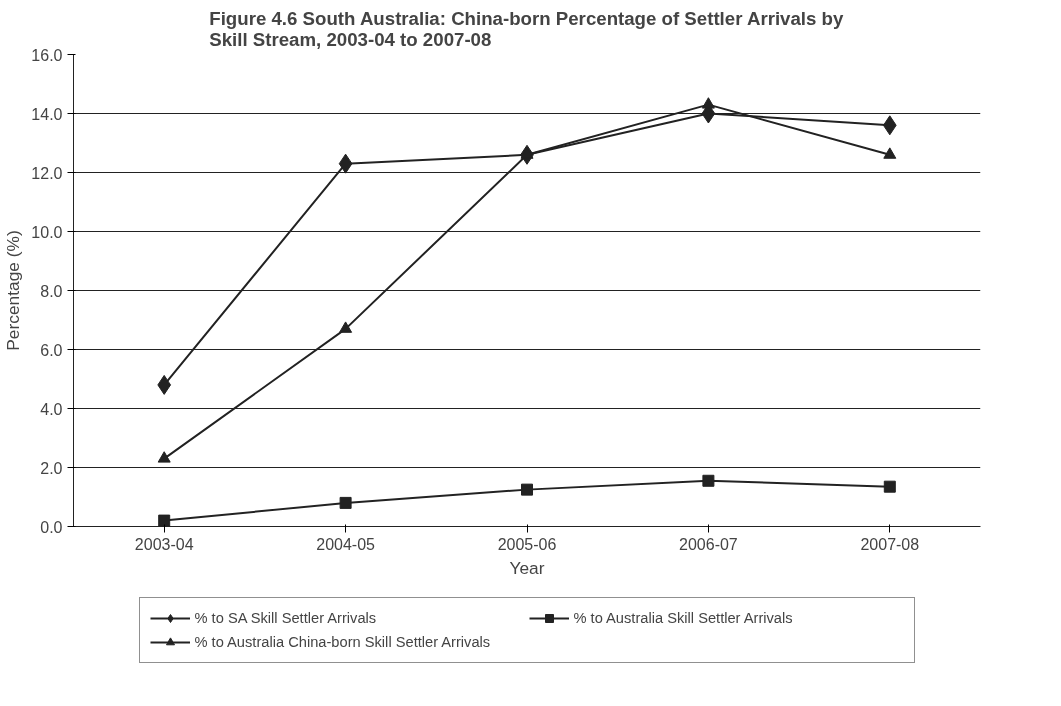 The width and height of the screenshot is (1061, 706). Describe the element at coordinates (164, 544) in the screenshot. I see `x-tick-label: 2003-04` at that location.